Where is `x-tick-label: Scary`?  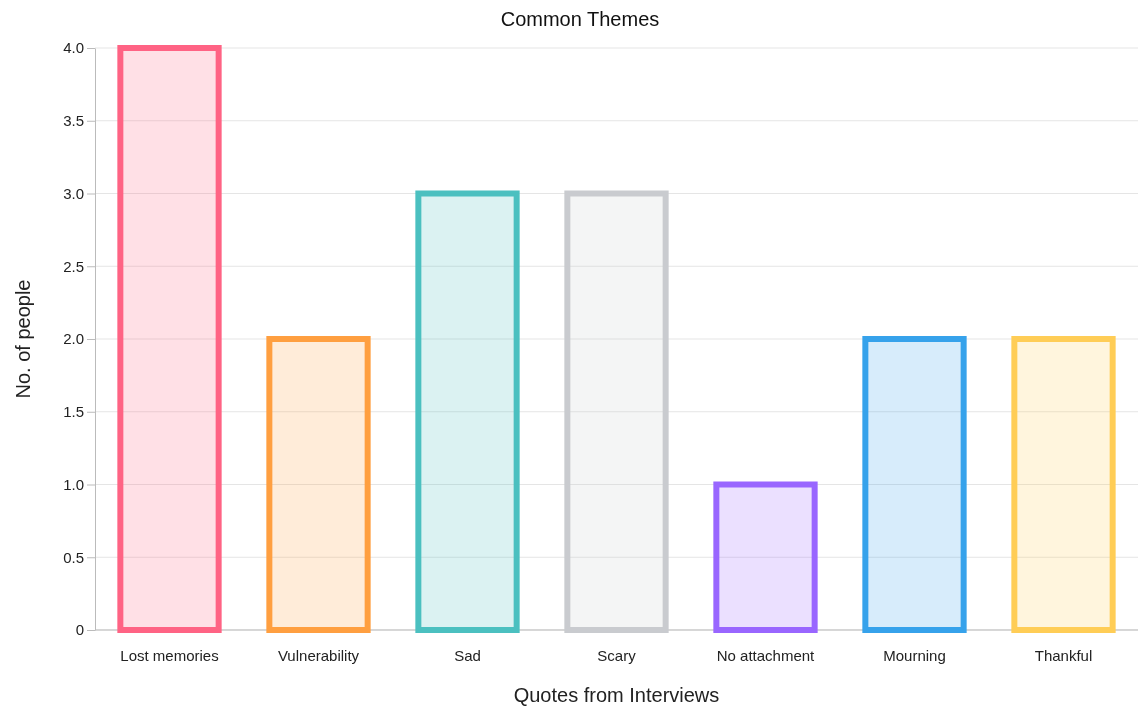 x-tick-label: Scary is located at coordinates (617, 655).